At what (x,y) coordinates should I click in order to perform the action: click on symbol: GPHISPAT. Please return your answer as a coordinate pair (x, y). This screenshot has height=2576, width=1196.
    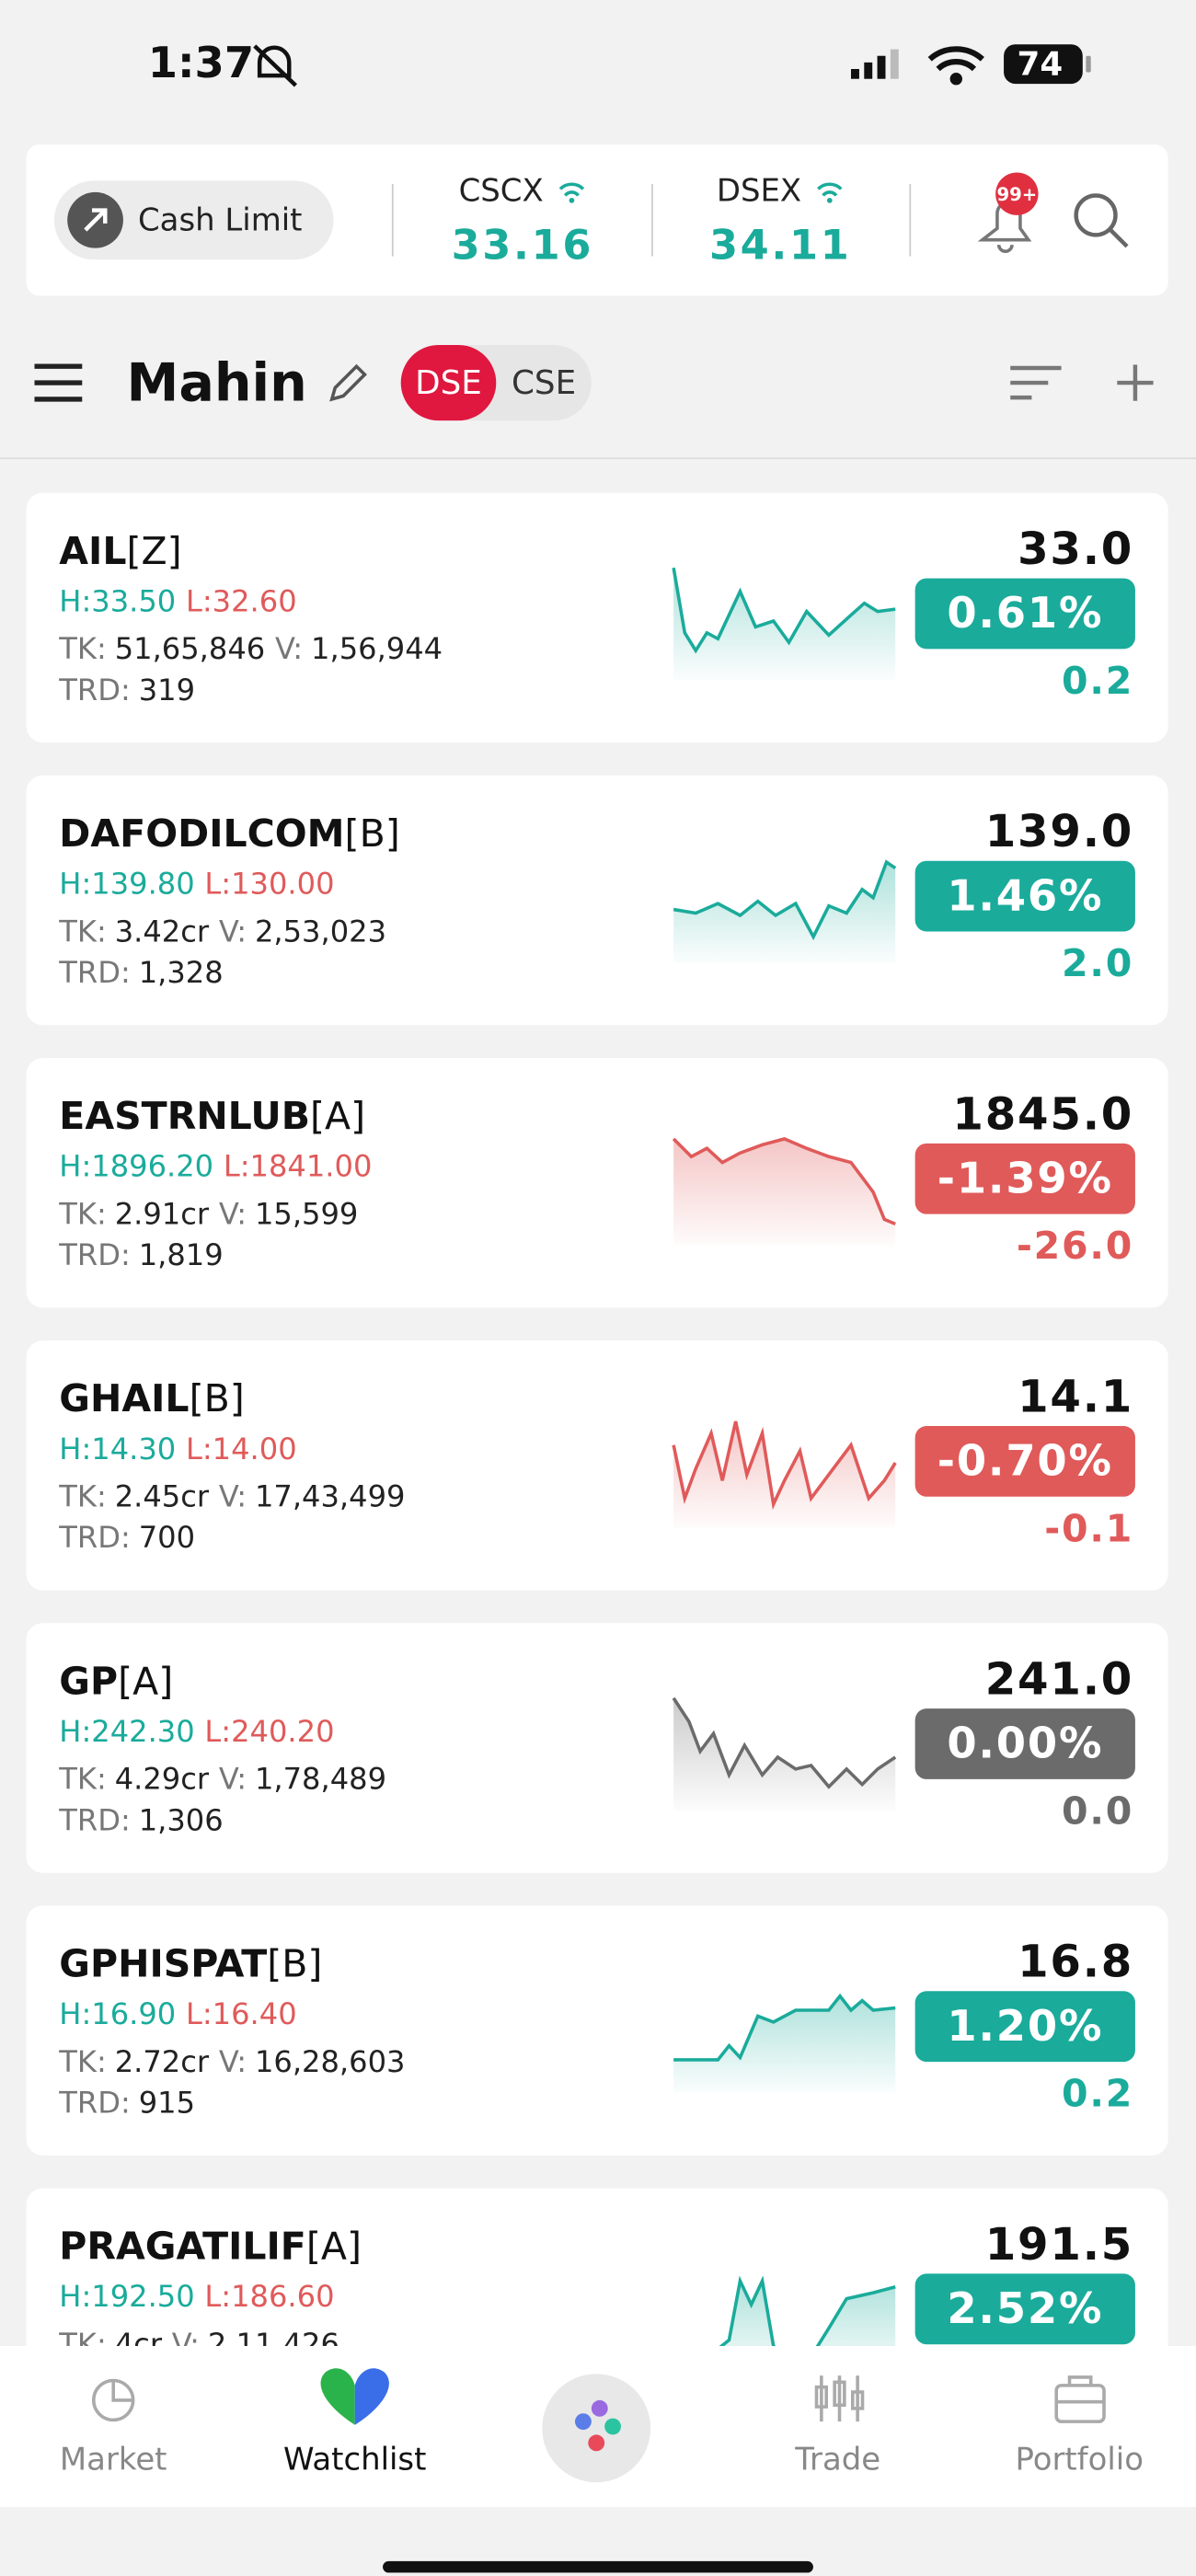
    Looking at the image, I should click on (163, 1964).